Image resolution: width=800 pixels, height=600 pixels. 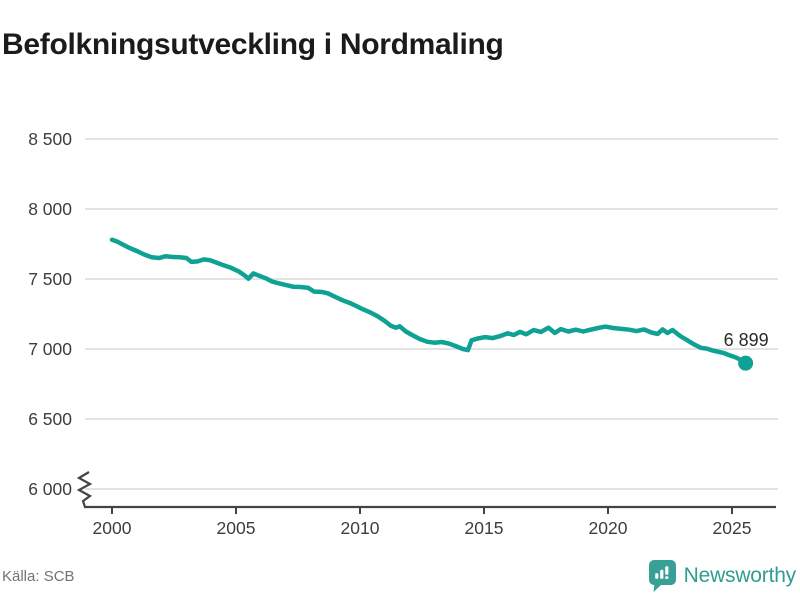 I want to click on end-point-dot, so click(x=746, y=363).